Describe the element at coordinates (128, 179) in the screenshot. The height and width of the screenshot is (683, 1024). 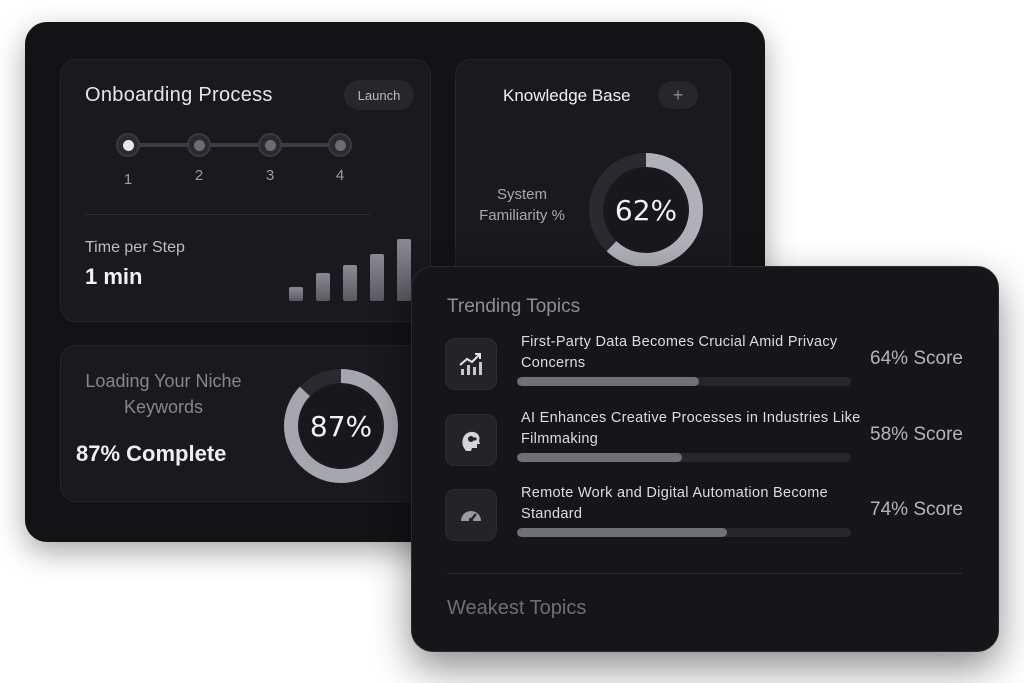
I see `step-label-1: 1` at that location.